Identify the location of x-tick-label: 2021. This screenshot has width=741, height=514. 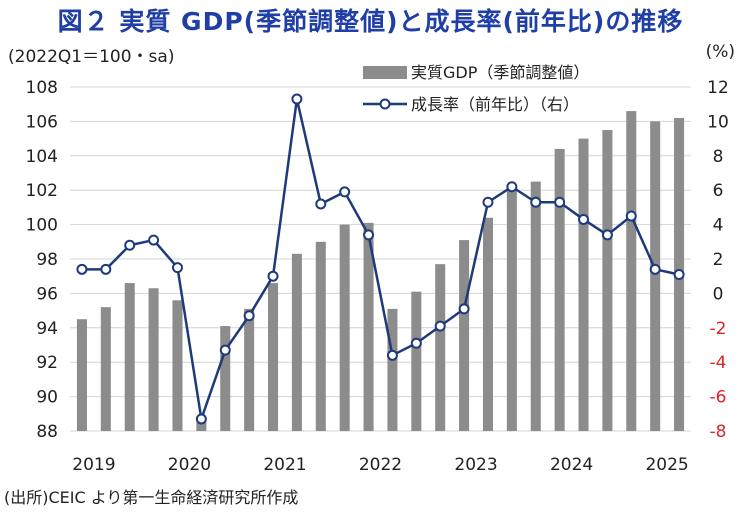
(284, 465).